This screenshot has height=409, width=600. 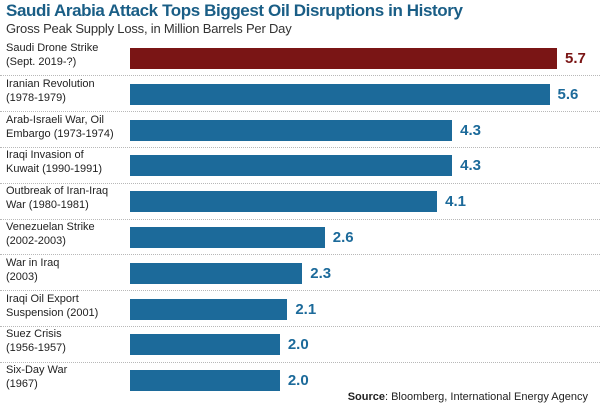 What do you see at coordinates (22, 276) in the screenshot?
I see `category-label-line: (2003)` at bounding box center [22, 276].